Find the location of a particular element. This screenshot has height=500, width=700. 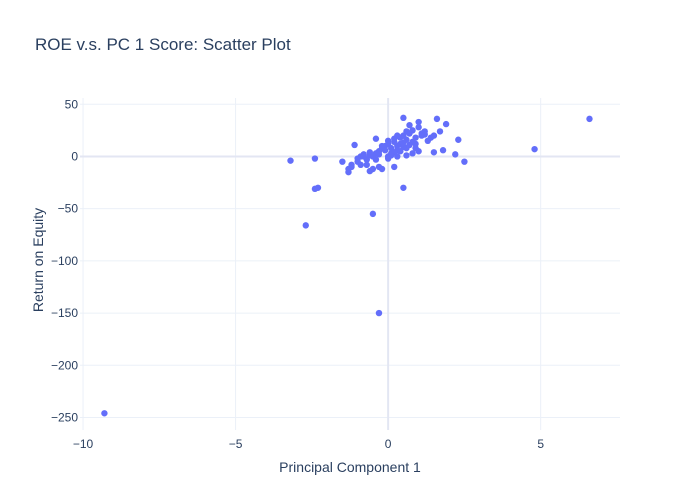

x-tick-label: −5 is located at coordinates (236, 444).